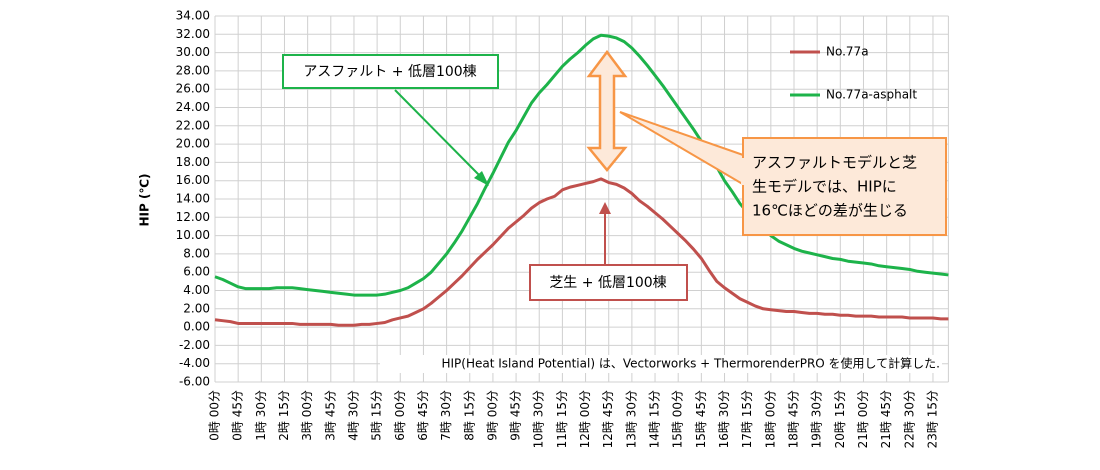  What do you see at coordinates (492, 415) in the screenshot?
I see `x-tick-label: 9時 00分` at bounding box center [492, 415].